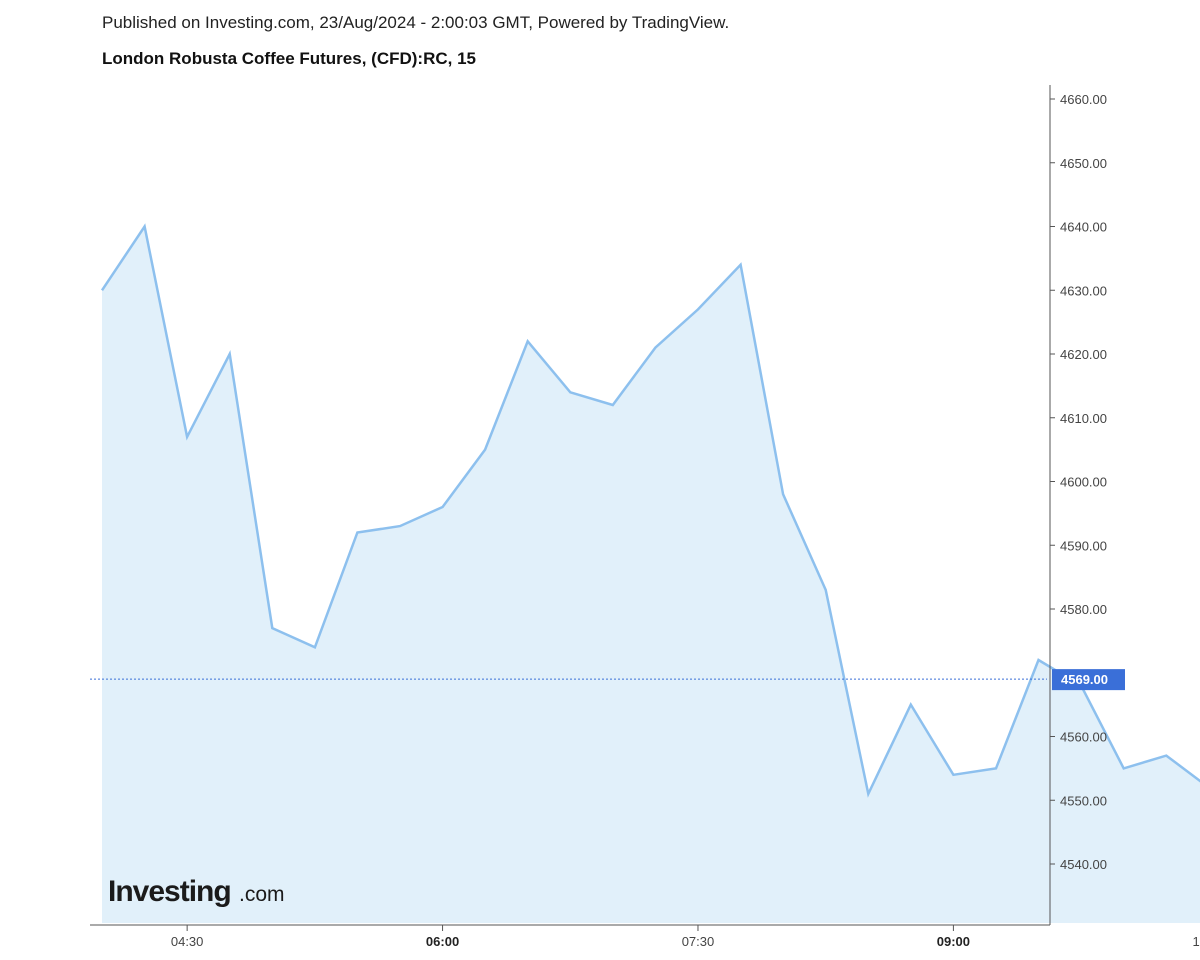 This screenshot has height=960, width=1200. I want to click on x-tick-label: 10:30, so click(1196, 941).